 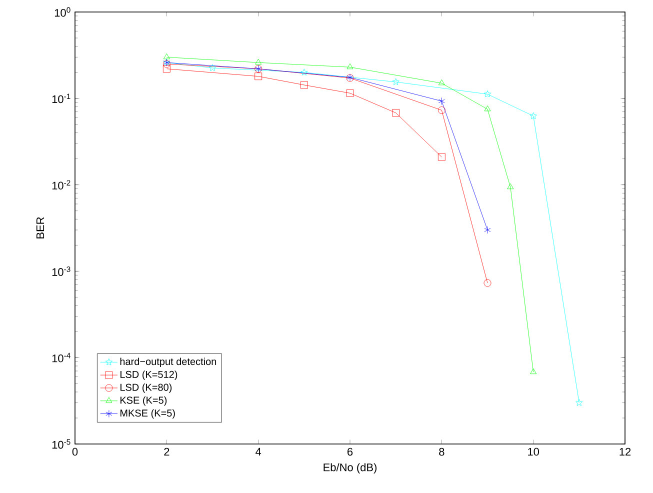 What do you see at coordinates (75, 452) in the screenshot?
I see `x-tick-label: 0` at bounding box center [75, 452].